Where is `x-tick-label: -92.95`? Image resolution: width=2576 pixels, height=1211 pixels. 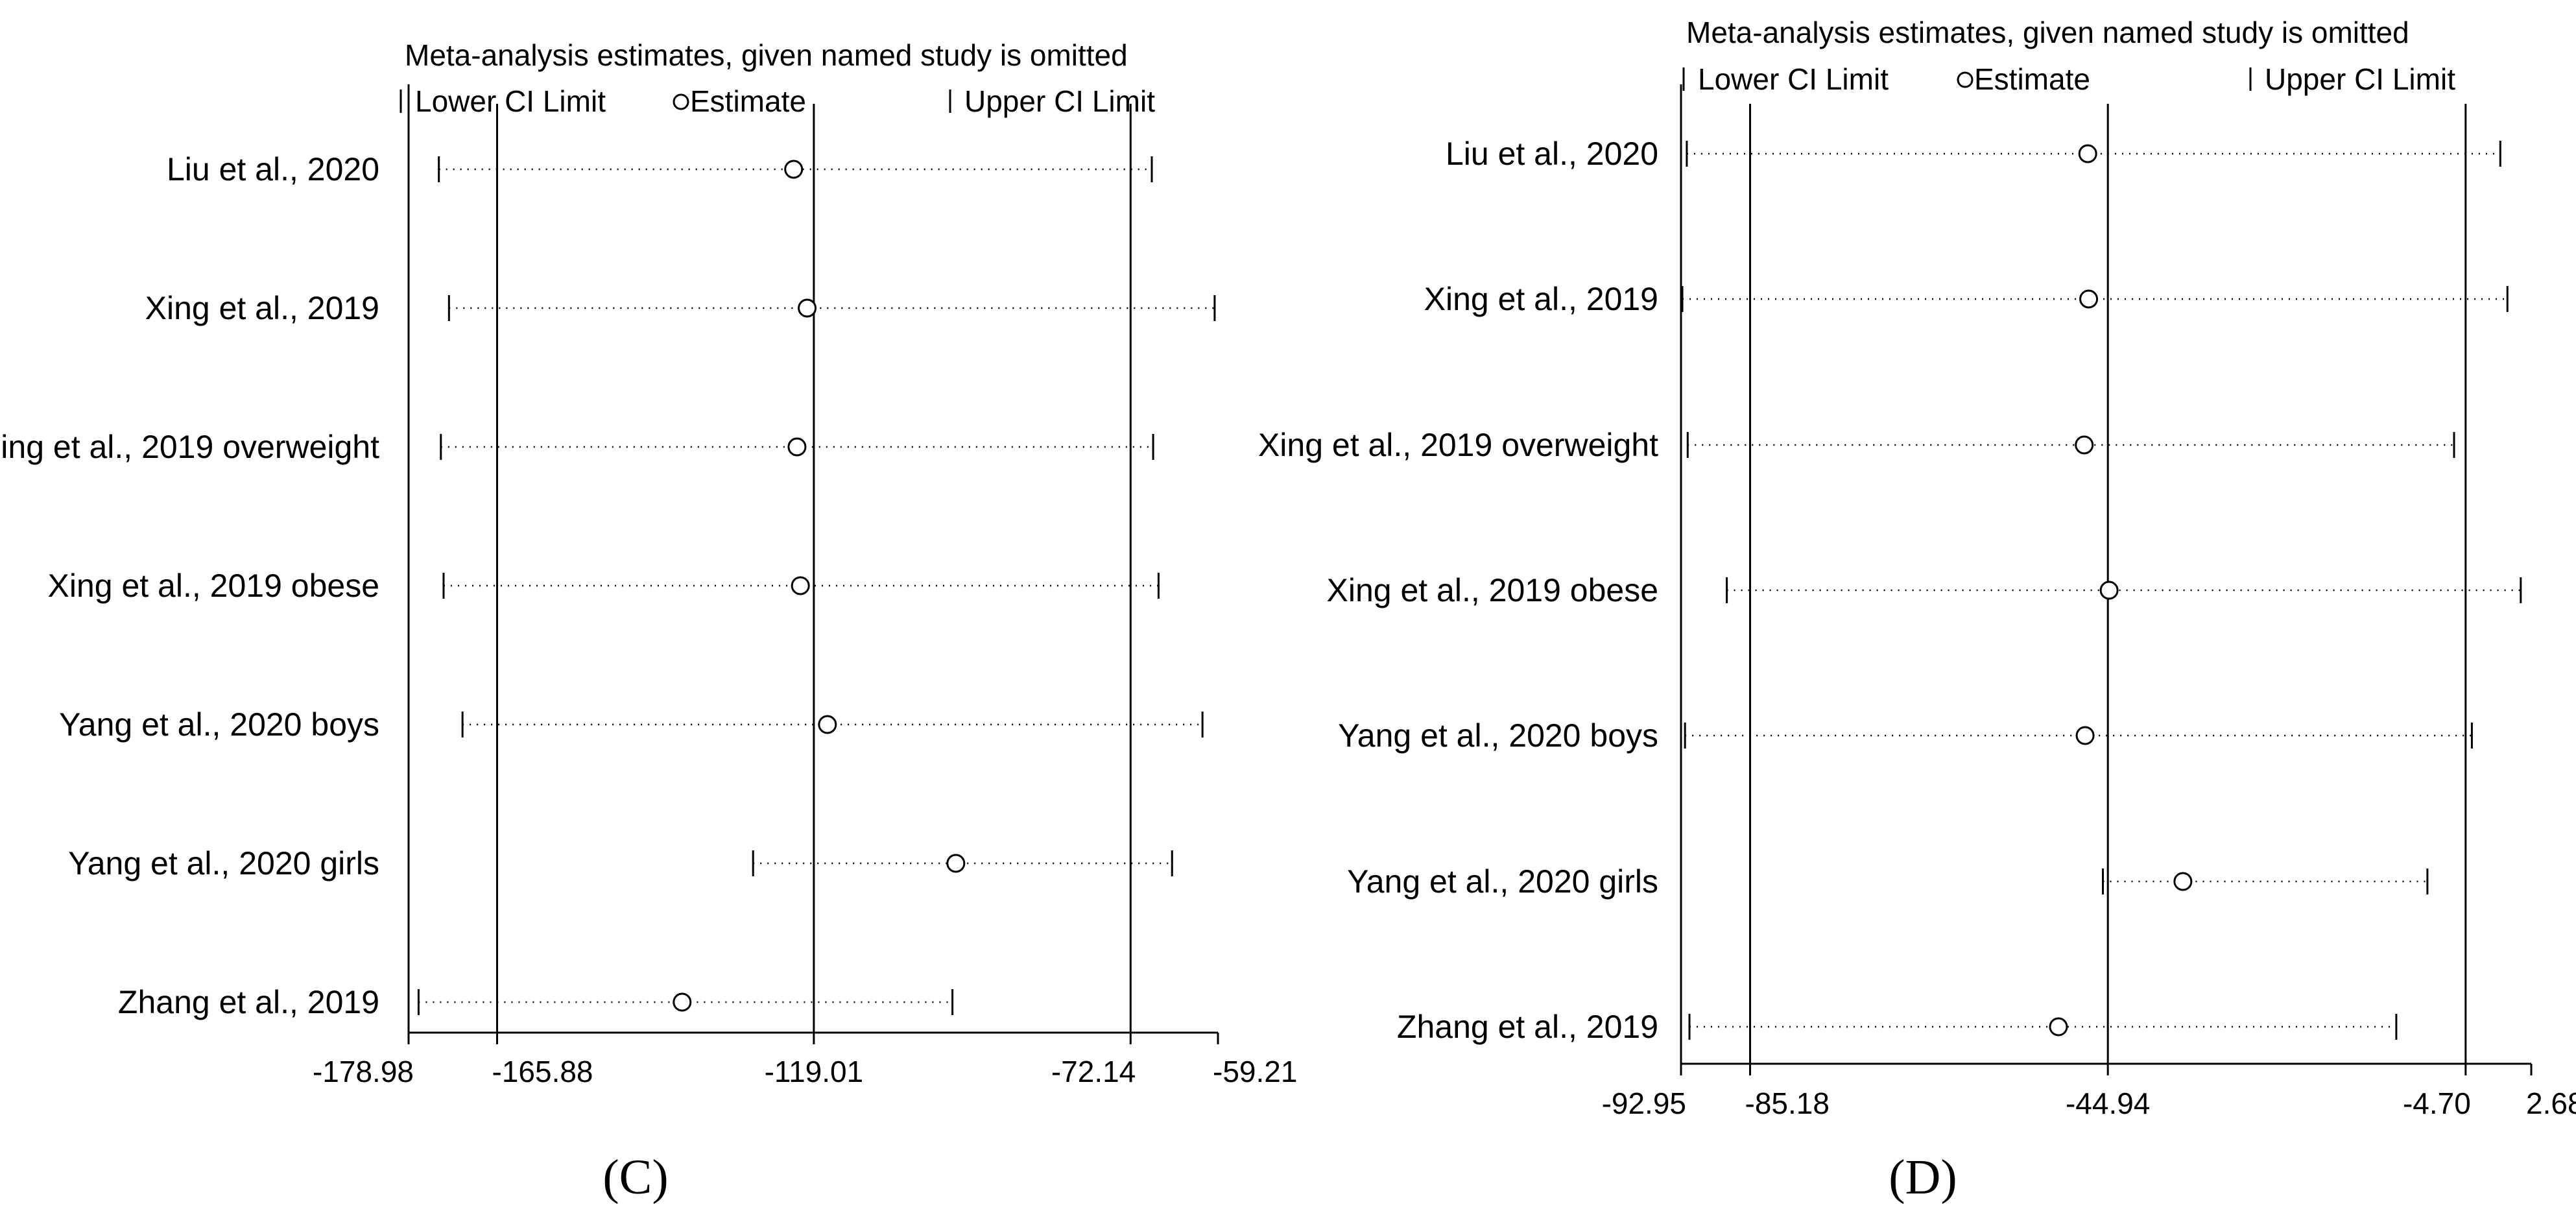
x-tick-label: -92.95 is located at coordinates (1644, 1103).